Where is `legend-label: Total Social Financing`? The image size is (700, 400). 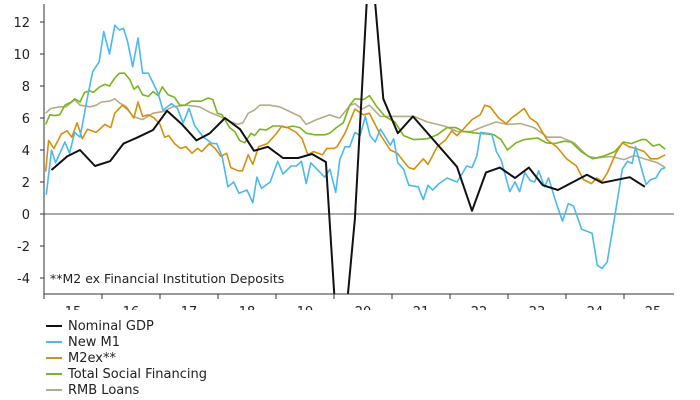
legend-label: Total Social Financing is located at coordinates (138, 374).